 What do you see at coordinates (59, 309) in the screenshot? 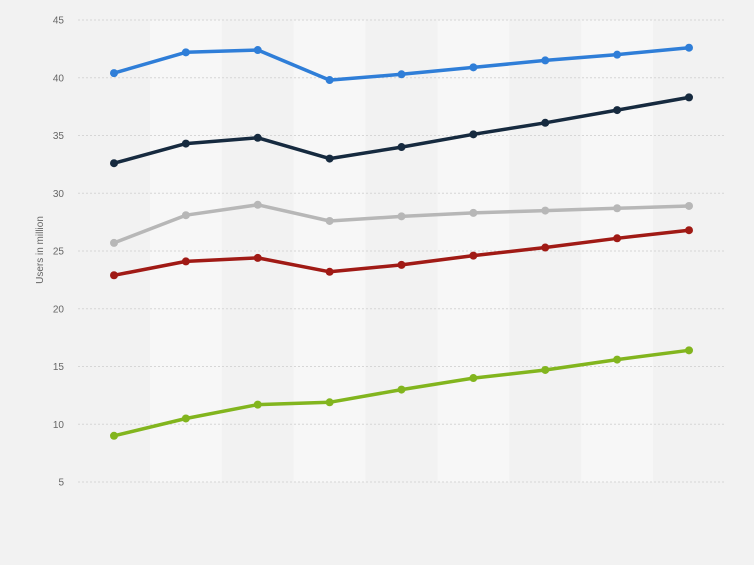
I see `y-tick-label: 20` at bounding box center [59, 309].